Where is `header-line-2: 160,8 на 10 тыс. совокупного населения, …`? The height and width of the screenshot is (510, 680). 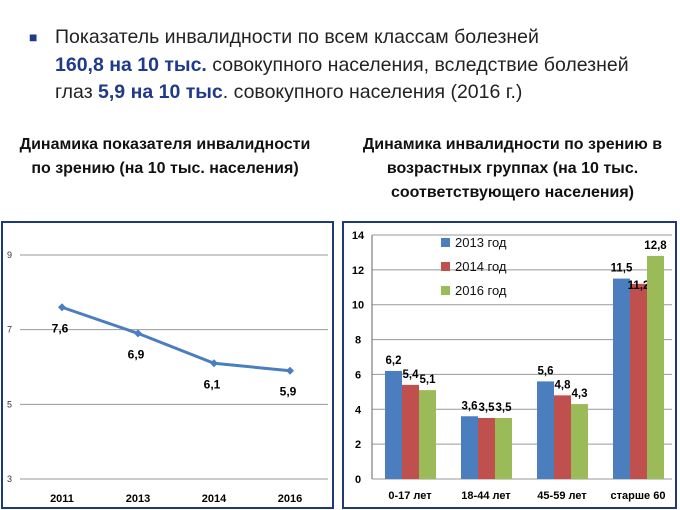
header-line-2: 160,8 на 10 тыс. совокупного населения, … is located at coordinates (331, 66).